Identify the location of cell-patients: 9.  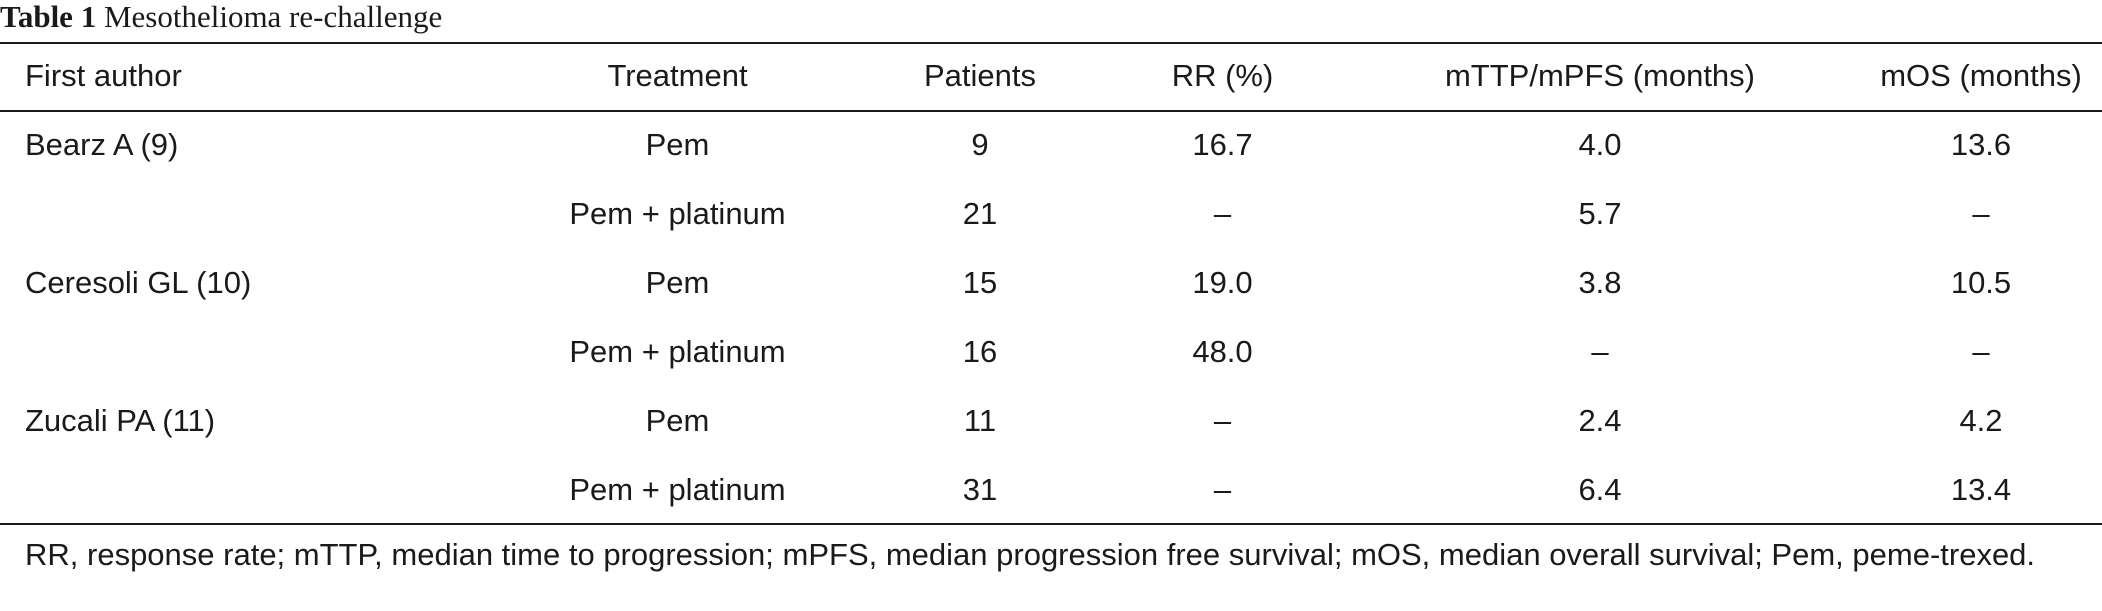
(980, 144).